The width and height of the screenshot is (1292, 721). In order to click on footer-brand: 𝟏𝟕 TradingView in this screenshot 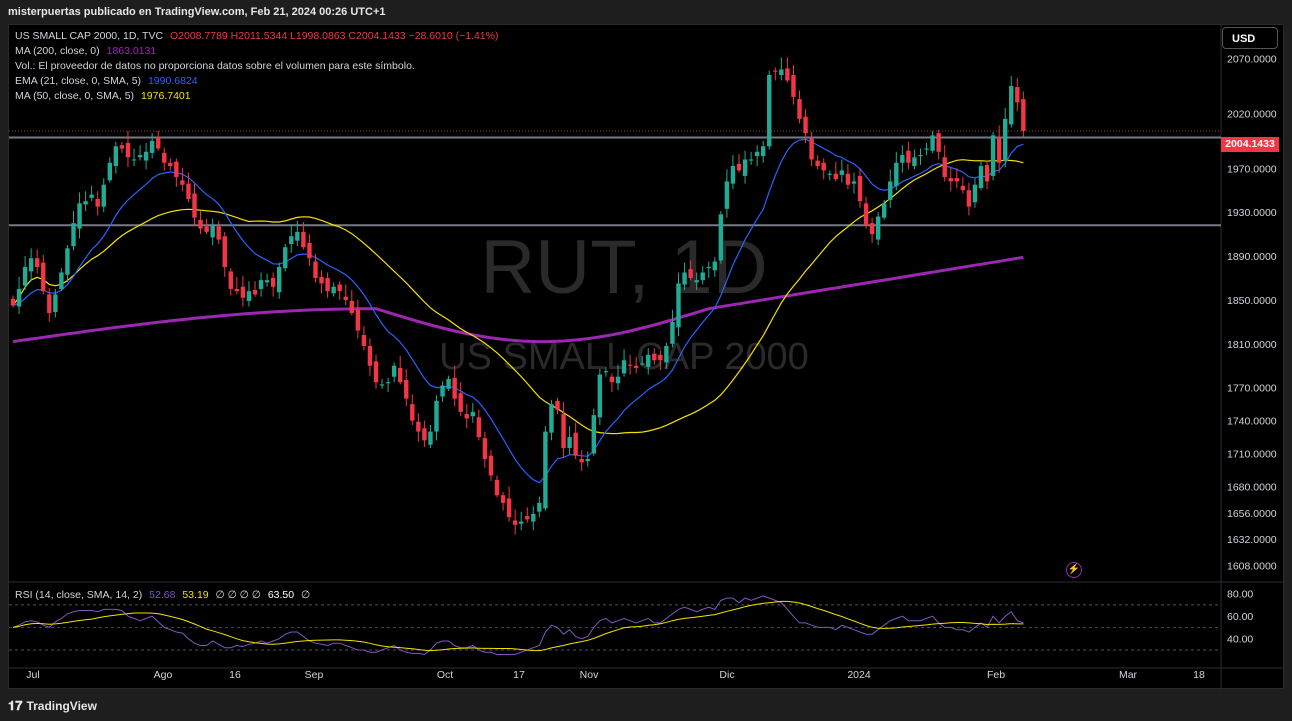, I will do `click(52, 706)`.